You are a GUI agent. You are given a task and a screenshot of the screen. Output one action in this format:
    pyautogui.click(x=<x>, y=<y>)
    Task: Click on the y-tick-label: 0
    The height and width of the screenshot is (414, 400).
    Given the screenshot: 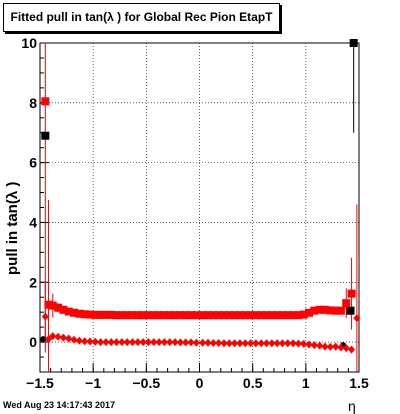 What is the action you would take?
    pyautogui.click(x=33, y=342)
    